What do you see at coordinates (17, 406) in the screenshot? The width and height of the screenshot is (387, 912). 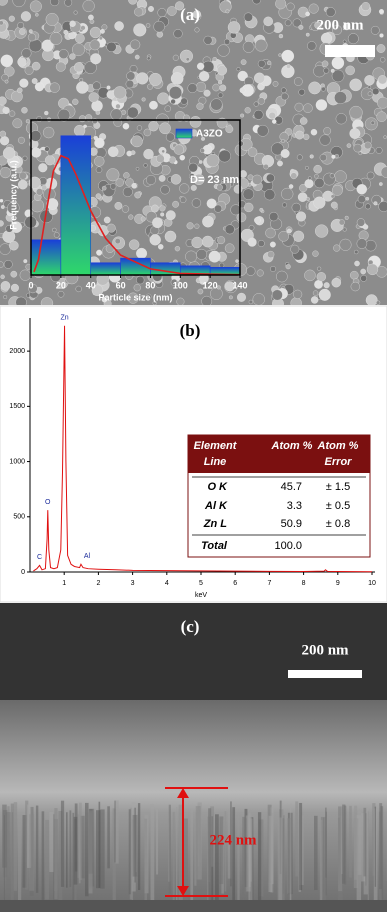 I see `y-tick-label: 1500` at bounding box center [17, 406].